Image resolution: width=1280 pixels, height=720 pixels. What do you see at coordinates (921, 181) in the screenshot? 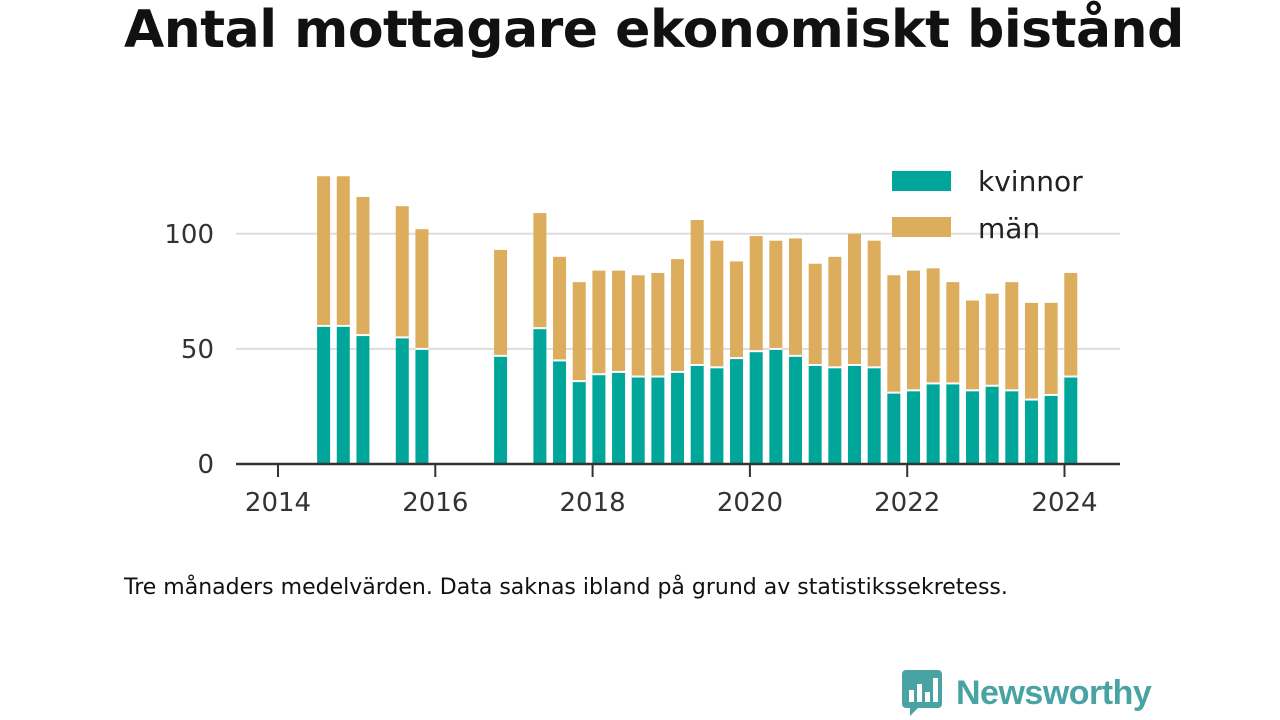
I see `legend-swatch-kvinnor` at bounding box center [921, 181].